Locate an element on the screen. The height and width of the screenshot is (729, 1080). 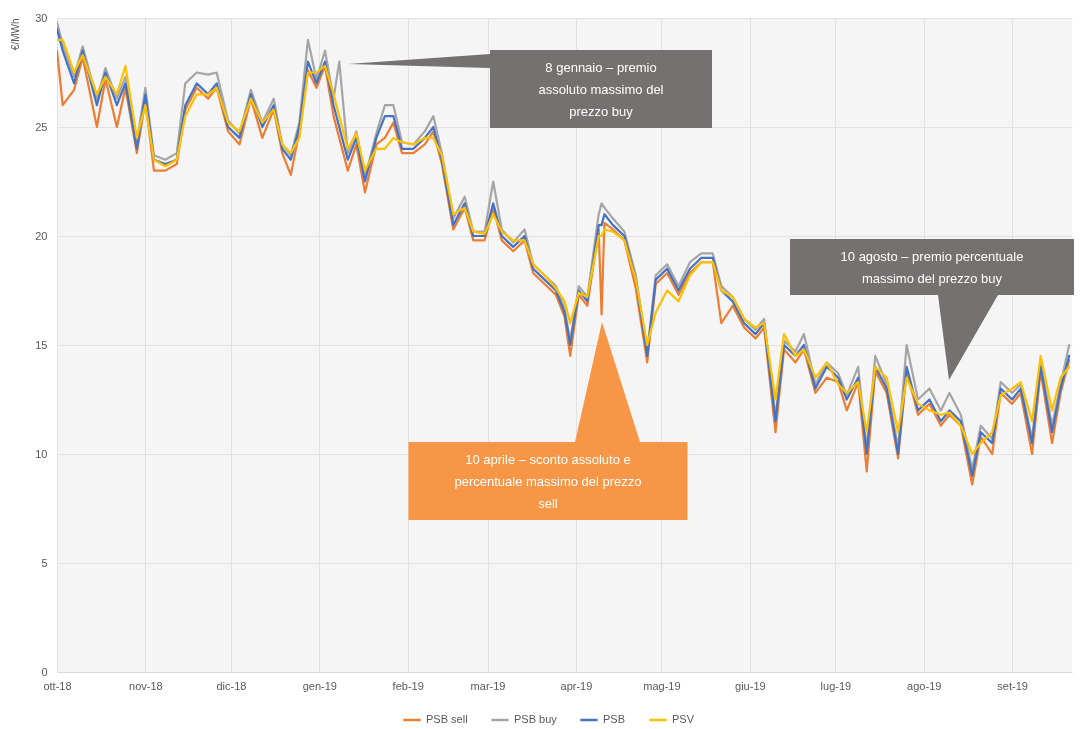
annotation: 8 gennaio – premio assoluto massimo del prezzo buy is located at coordinates (601, 89).